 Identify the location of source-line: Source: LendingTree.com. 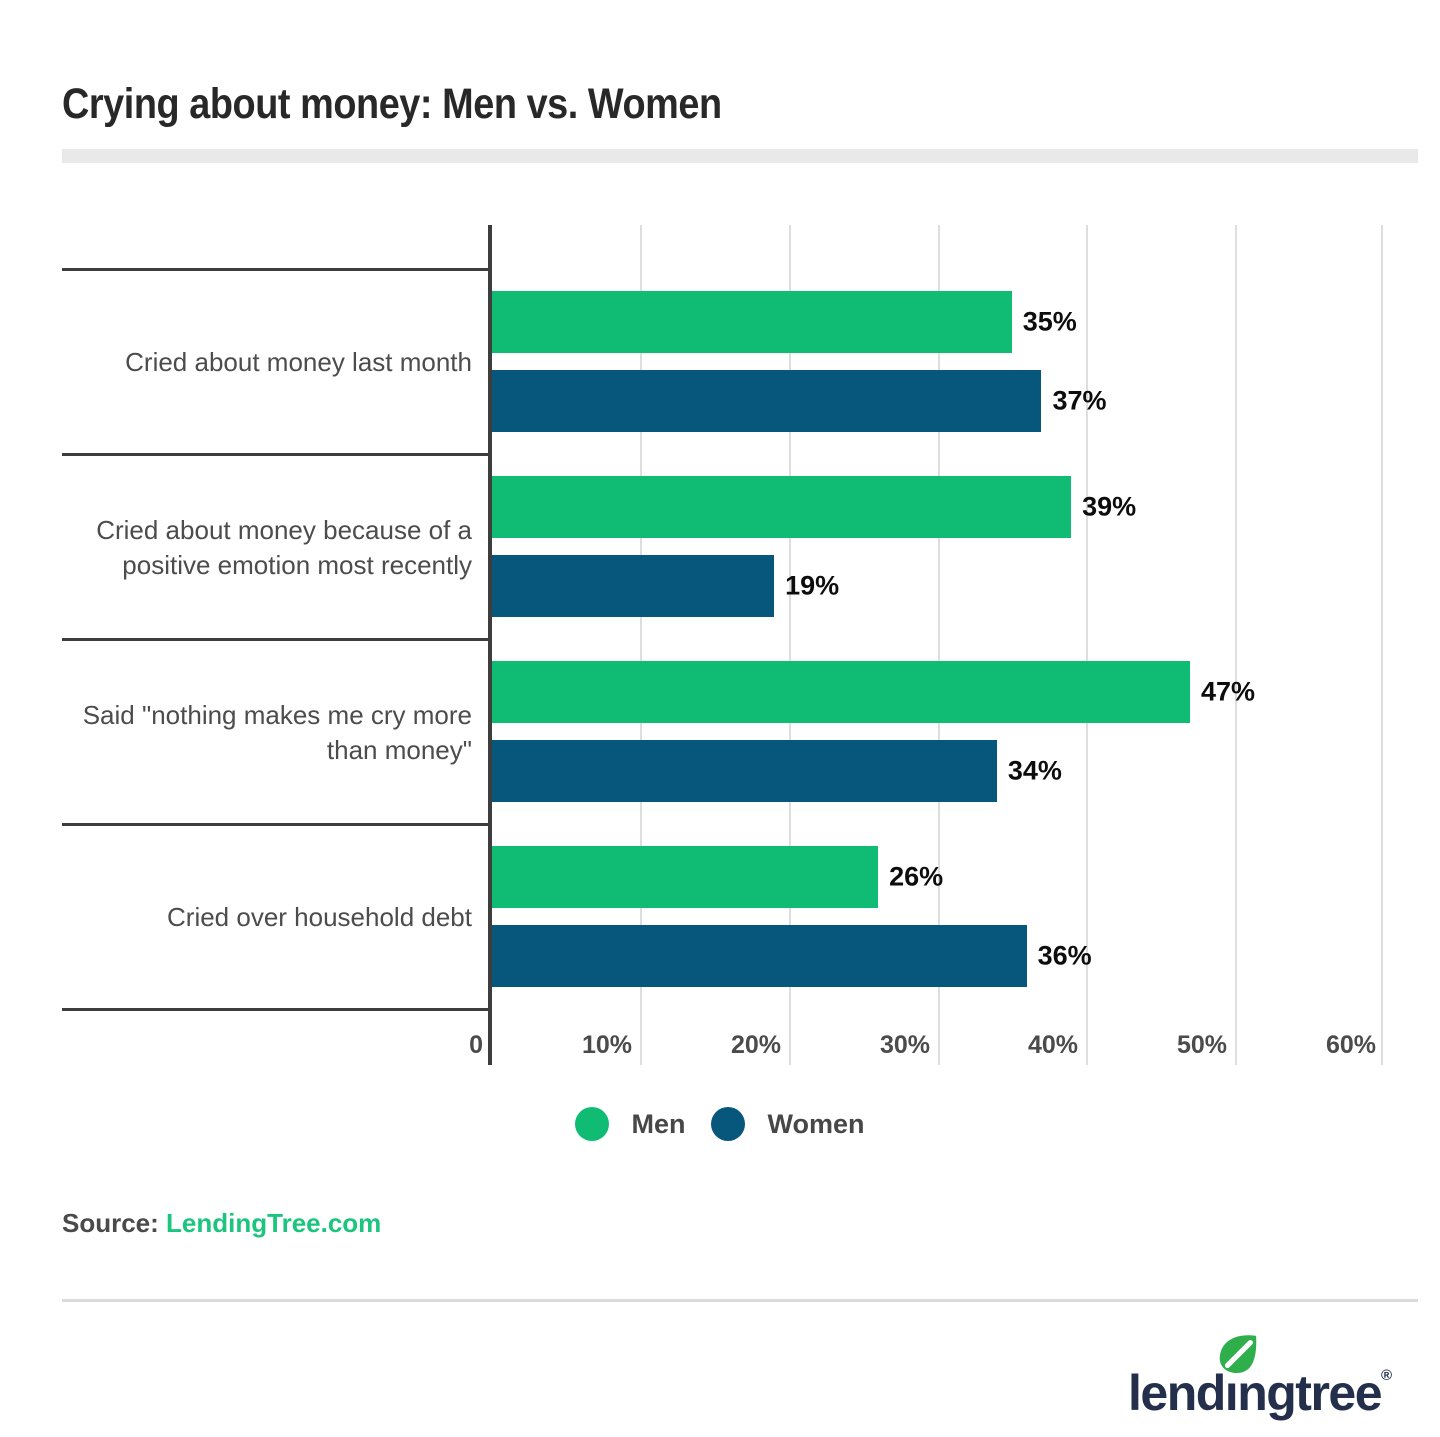
(221, 1223).